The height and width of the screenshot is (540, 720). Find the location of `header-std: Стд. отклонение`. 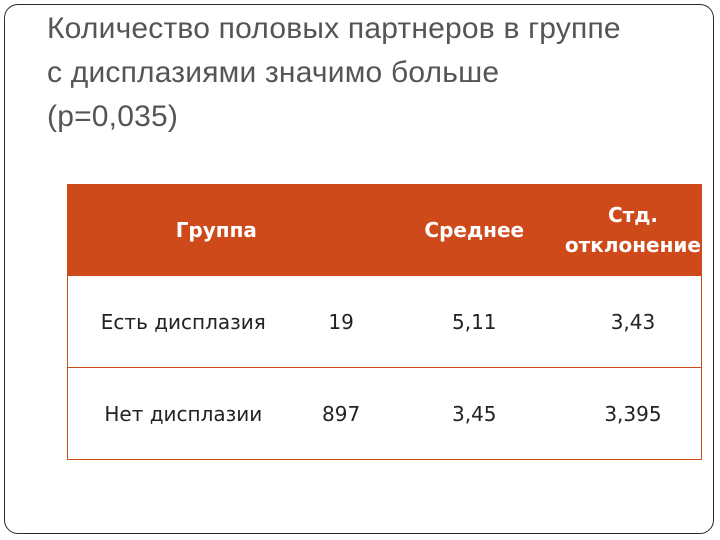

header-std: Стд. отклонение is located at coordinates (633, 230).